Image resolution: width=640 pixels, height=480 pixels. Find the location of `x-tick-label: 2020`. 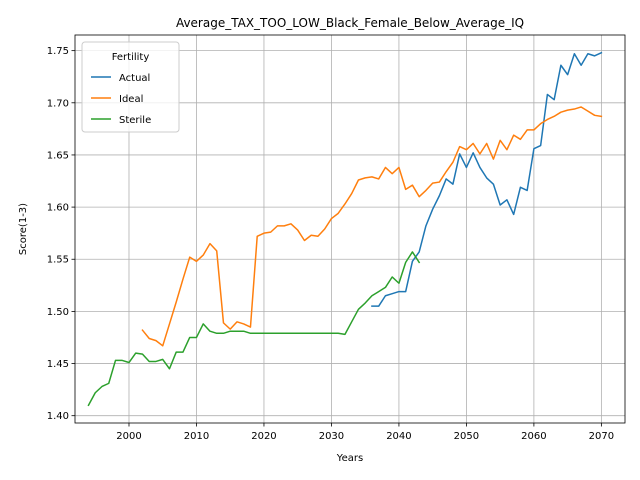

x-tick-label: 2020 is located at coordinates (263, 436).